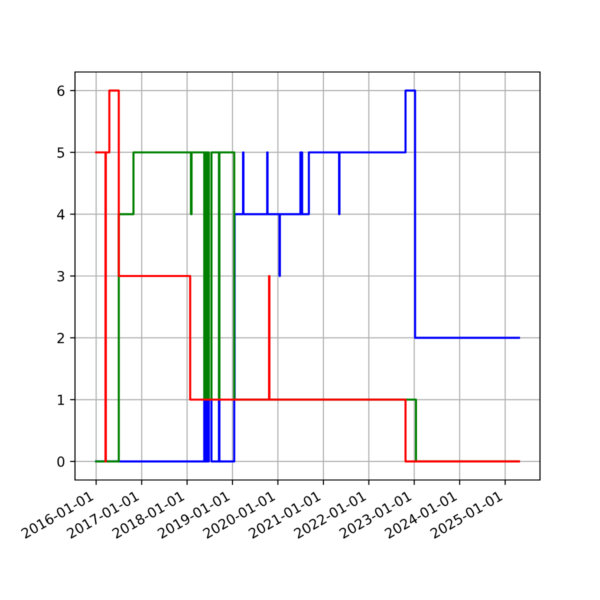 The image size is (600, 600). I want to click on y-tick-label: 1, so click(61, 399).